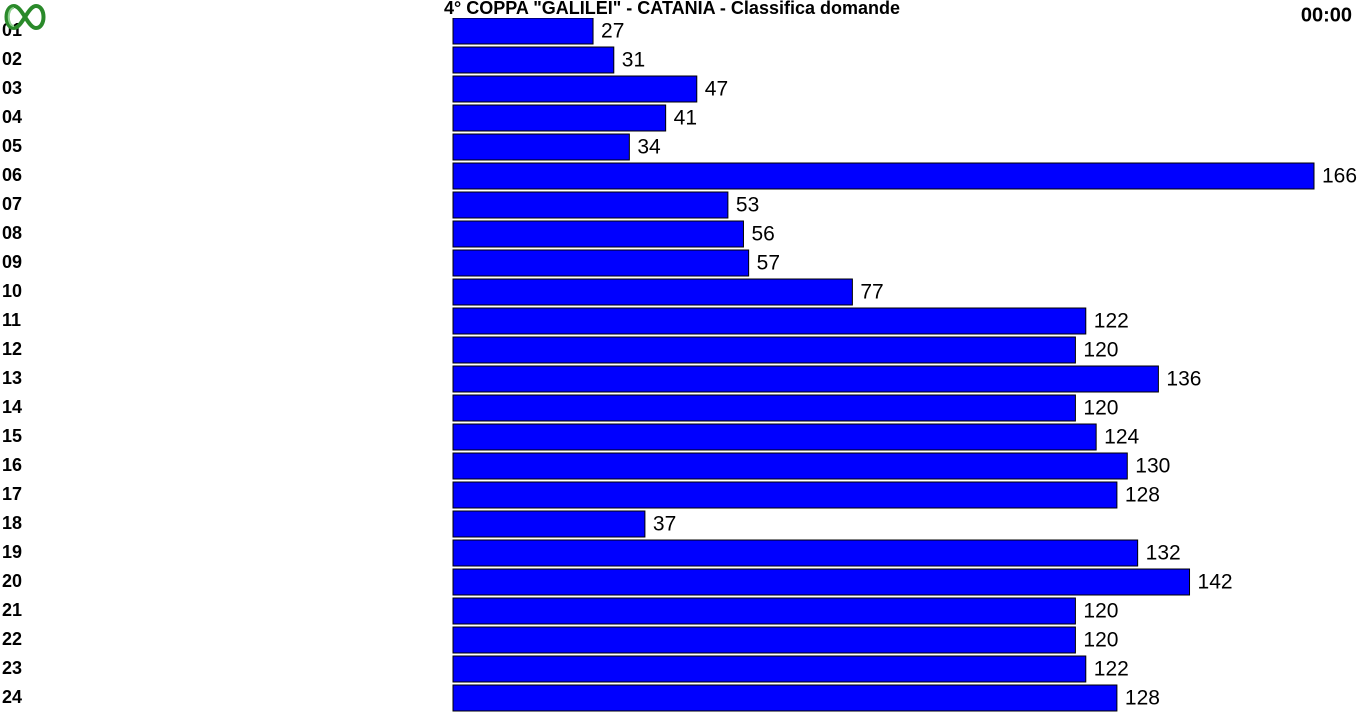 This screenshot has height=727, width=1365. I want to click on value-label: 77, so click(871, 292).